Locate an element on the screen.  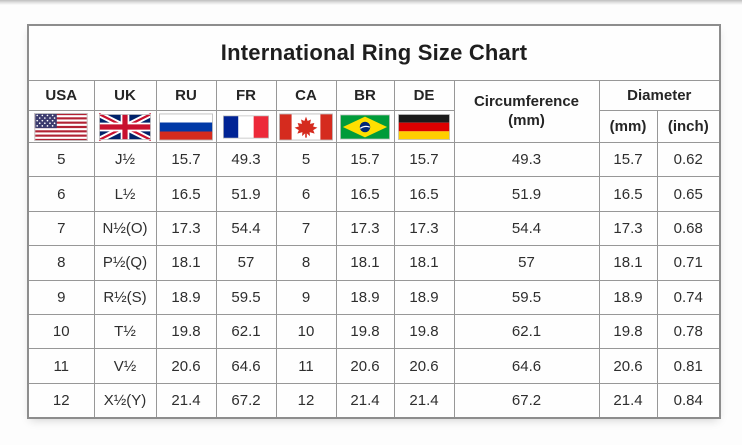
cell-diameter-mm: 20.6 is located at coordinates (628, 366).